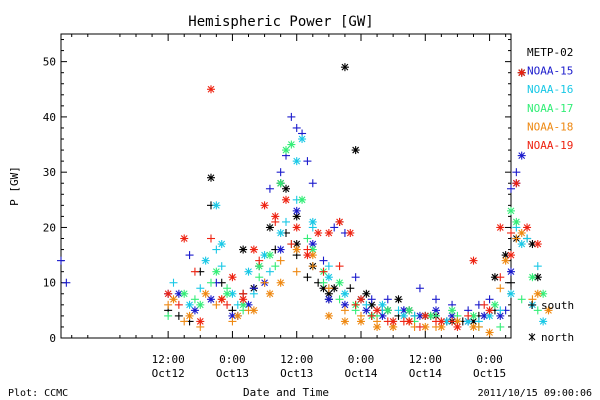 The width and height of the screenshot is (600, 400). What do you see at coordinates (286, 392) in the screenshot?
I see `x-axis-label: Date and Time` at bounding box center [286, 392].